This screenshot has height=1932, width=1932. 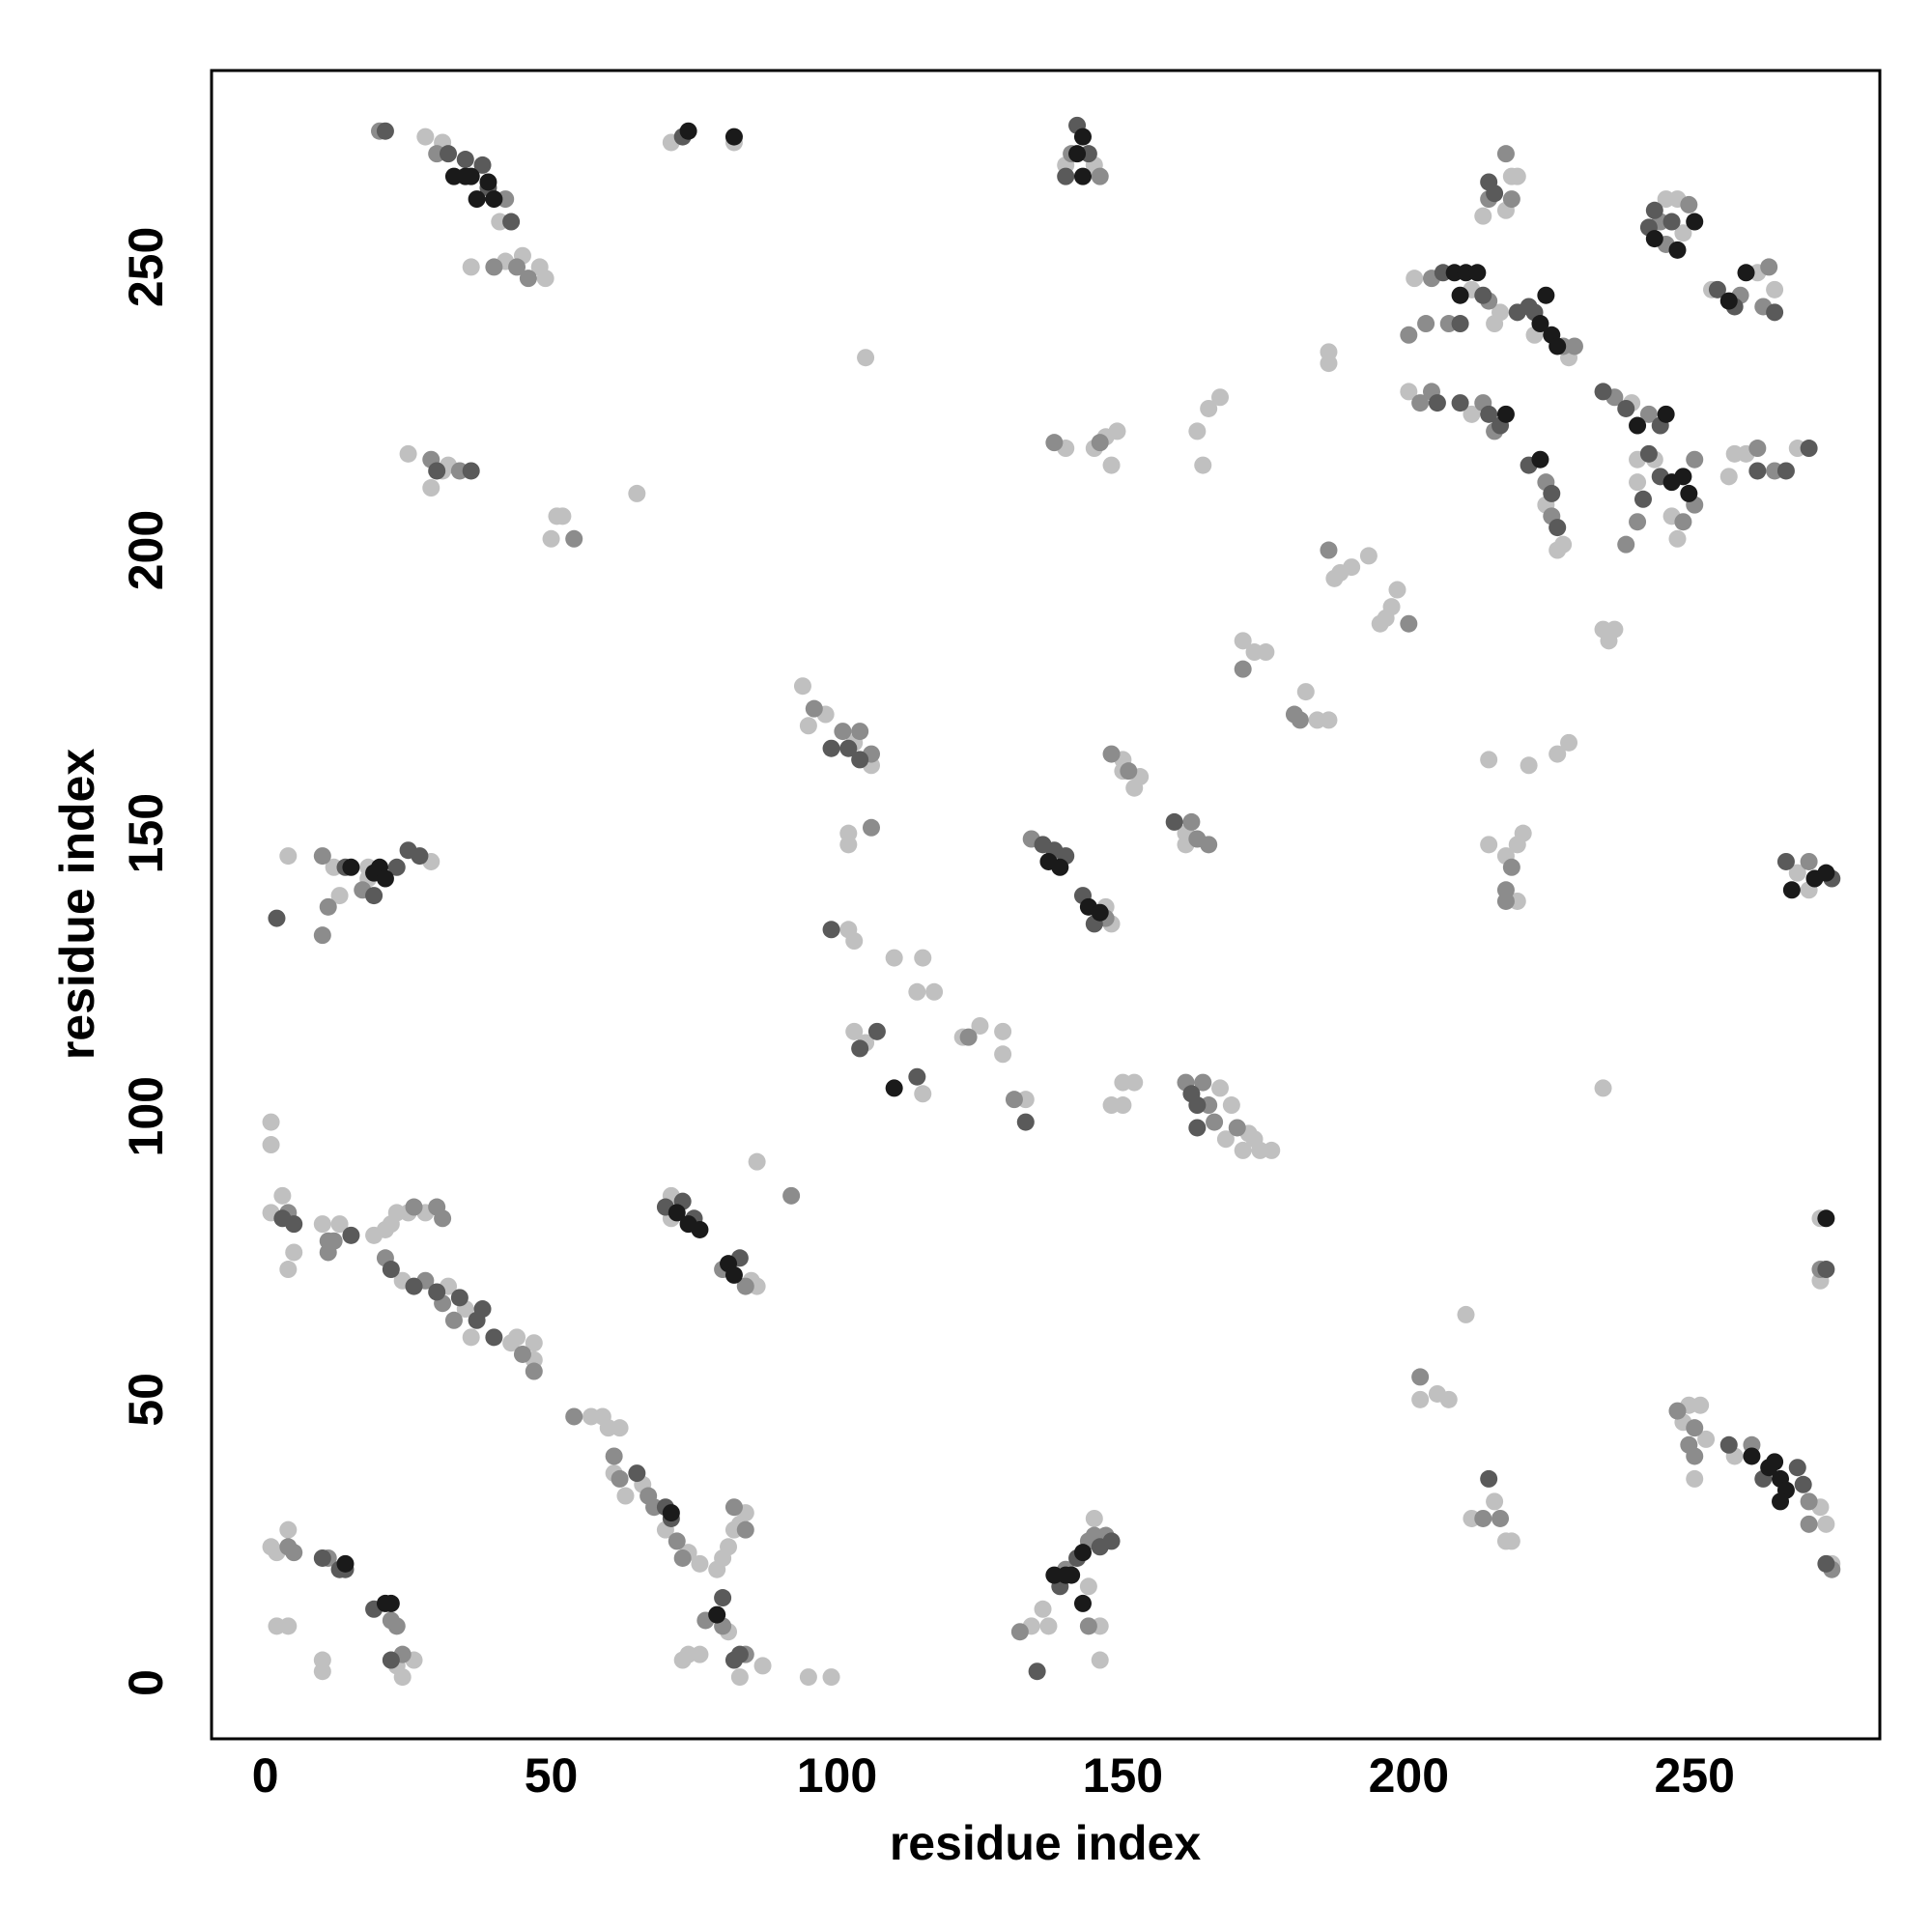 I want to click on x-tick-label: 50, so click(x=552, y=1775).